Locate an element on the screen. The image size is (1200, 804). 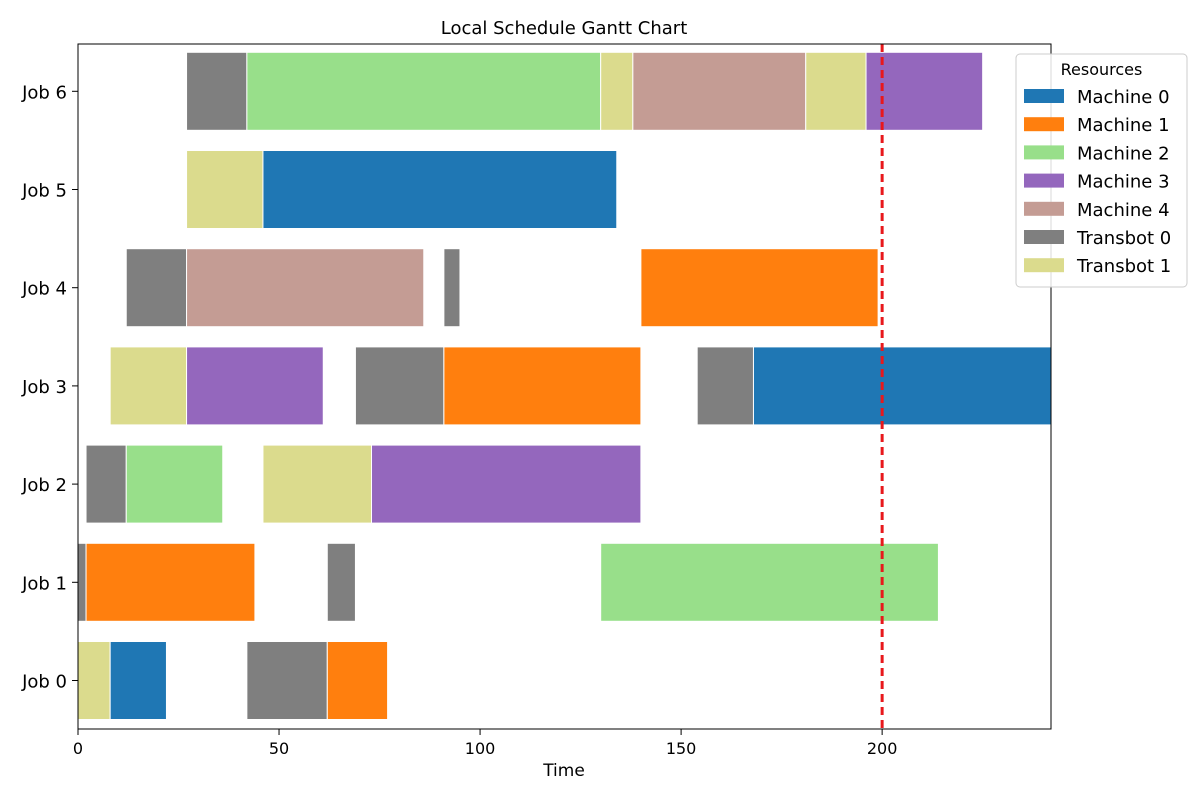
legend-label: Machine 1 is located at coordinates (1123, 125).